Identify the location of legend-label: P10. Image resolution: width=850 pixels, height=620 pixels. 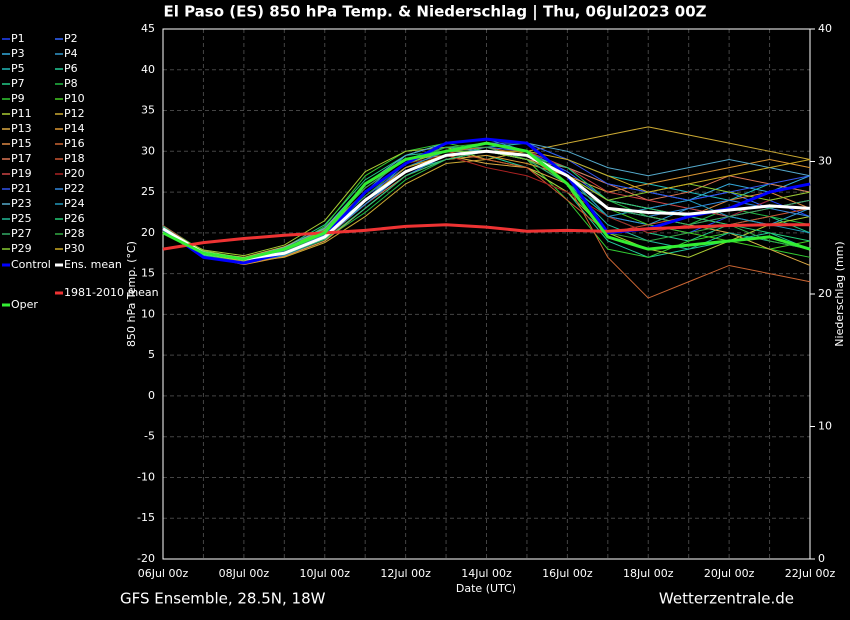
(74, 98).